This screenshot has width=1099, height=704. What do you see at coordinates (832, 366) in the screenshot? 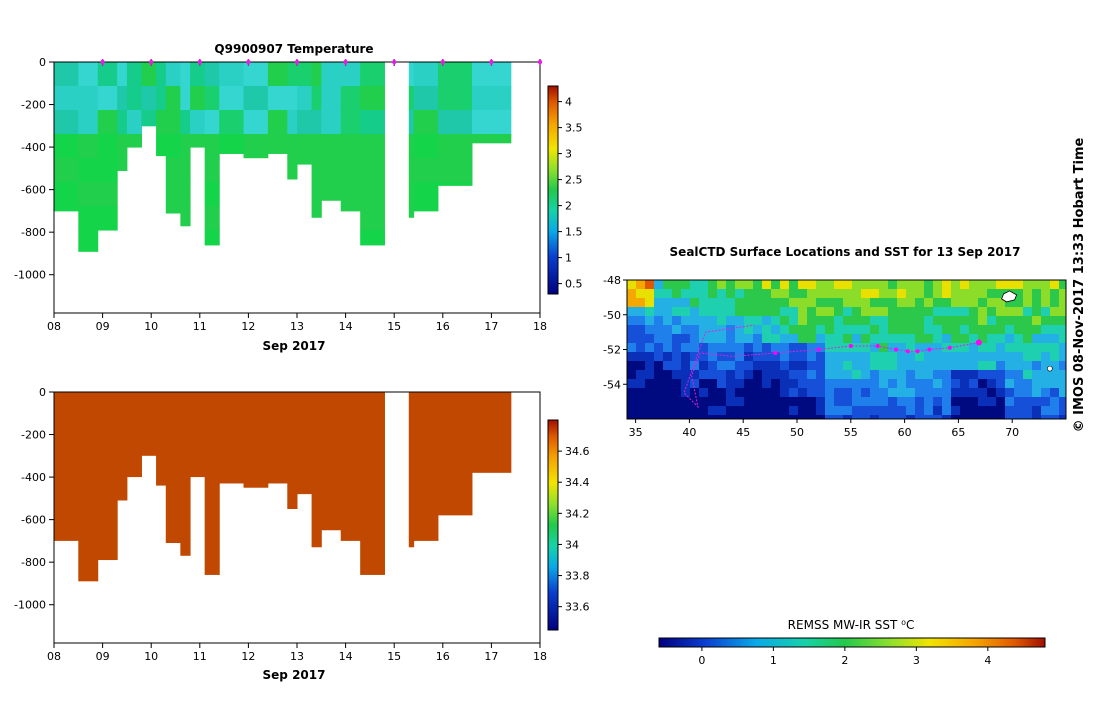
I see `seal-track` at bounding box center [832, 366].